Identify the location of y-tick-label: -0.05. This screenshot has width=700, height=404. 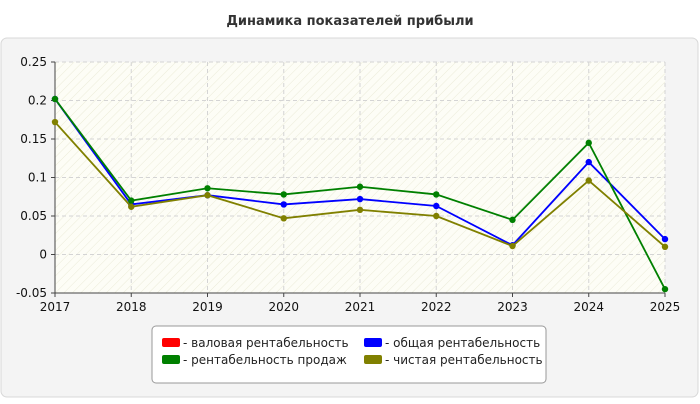
(31, 293).